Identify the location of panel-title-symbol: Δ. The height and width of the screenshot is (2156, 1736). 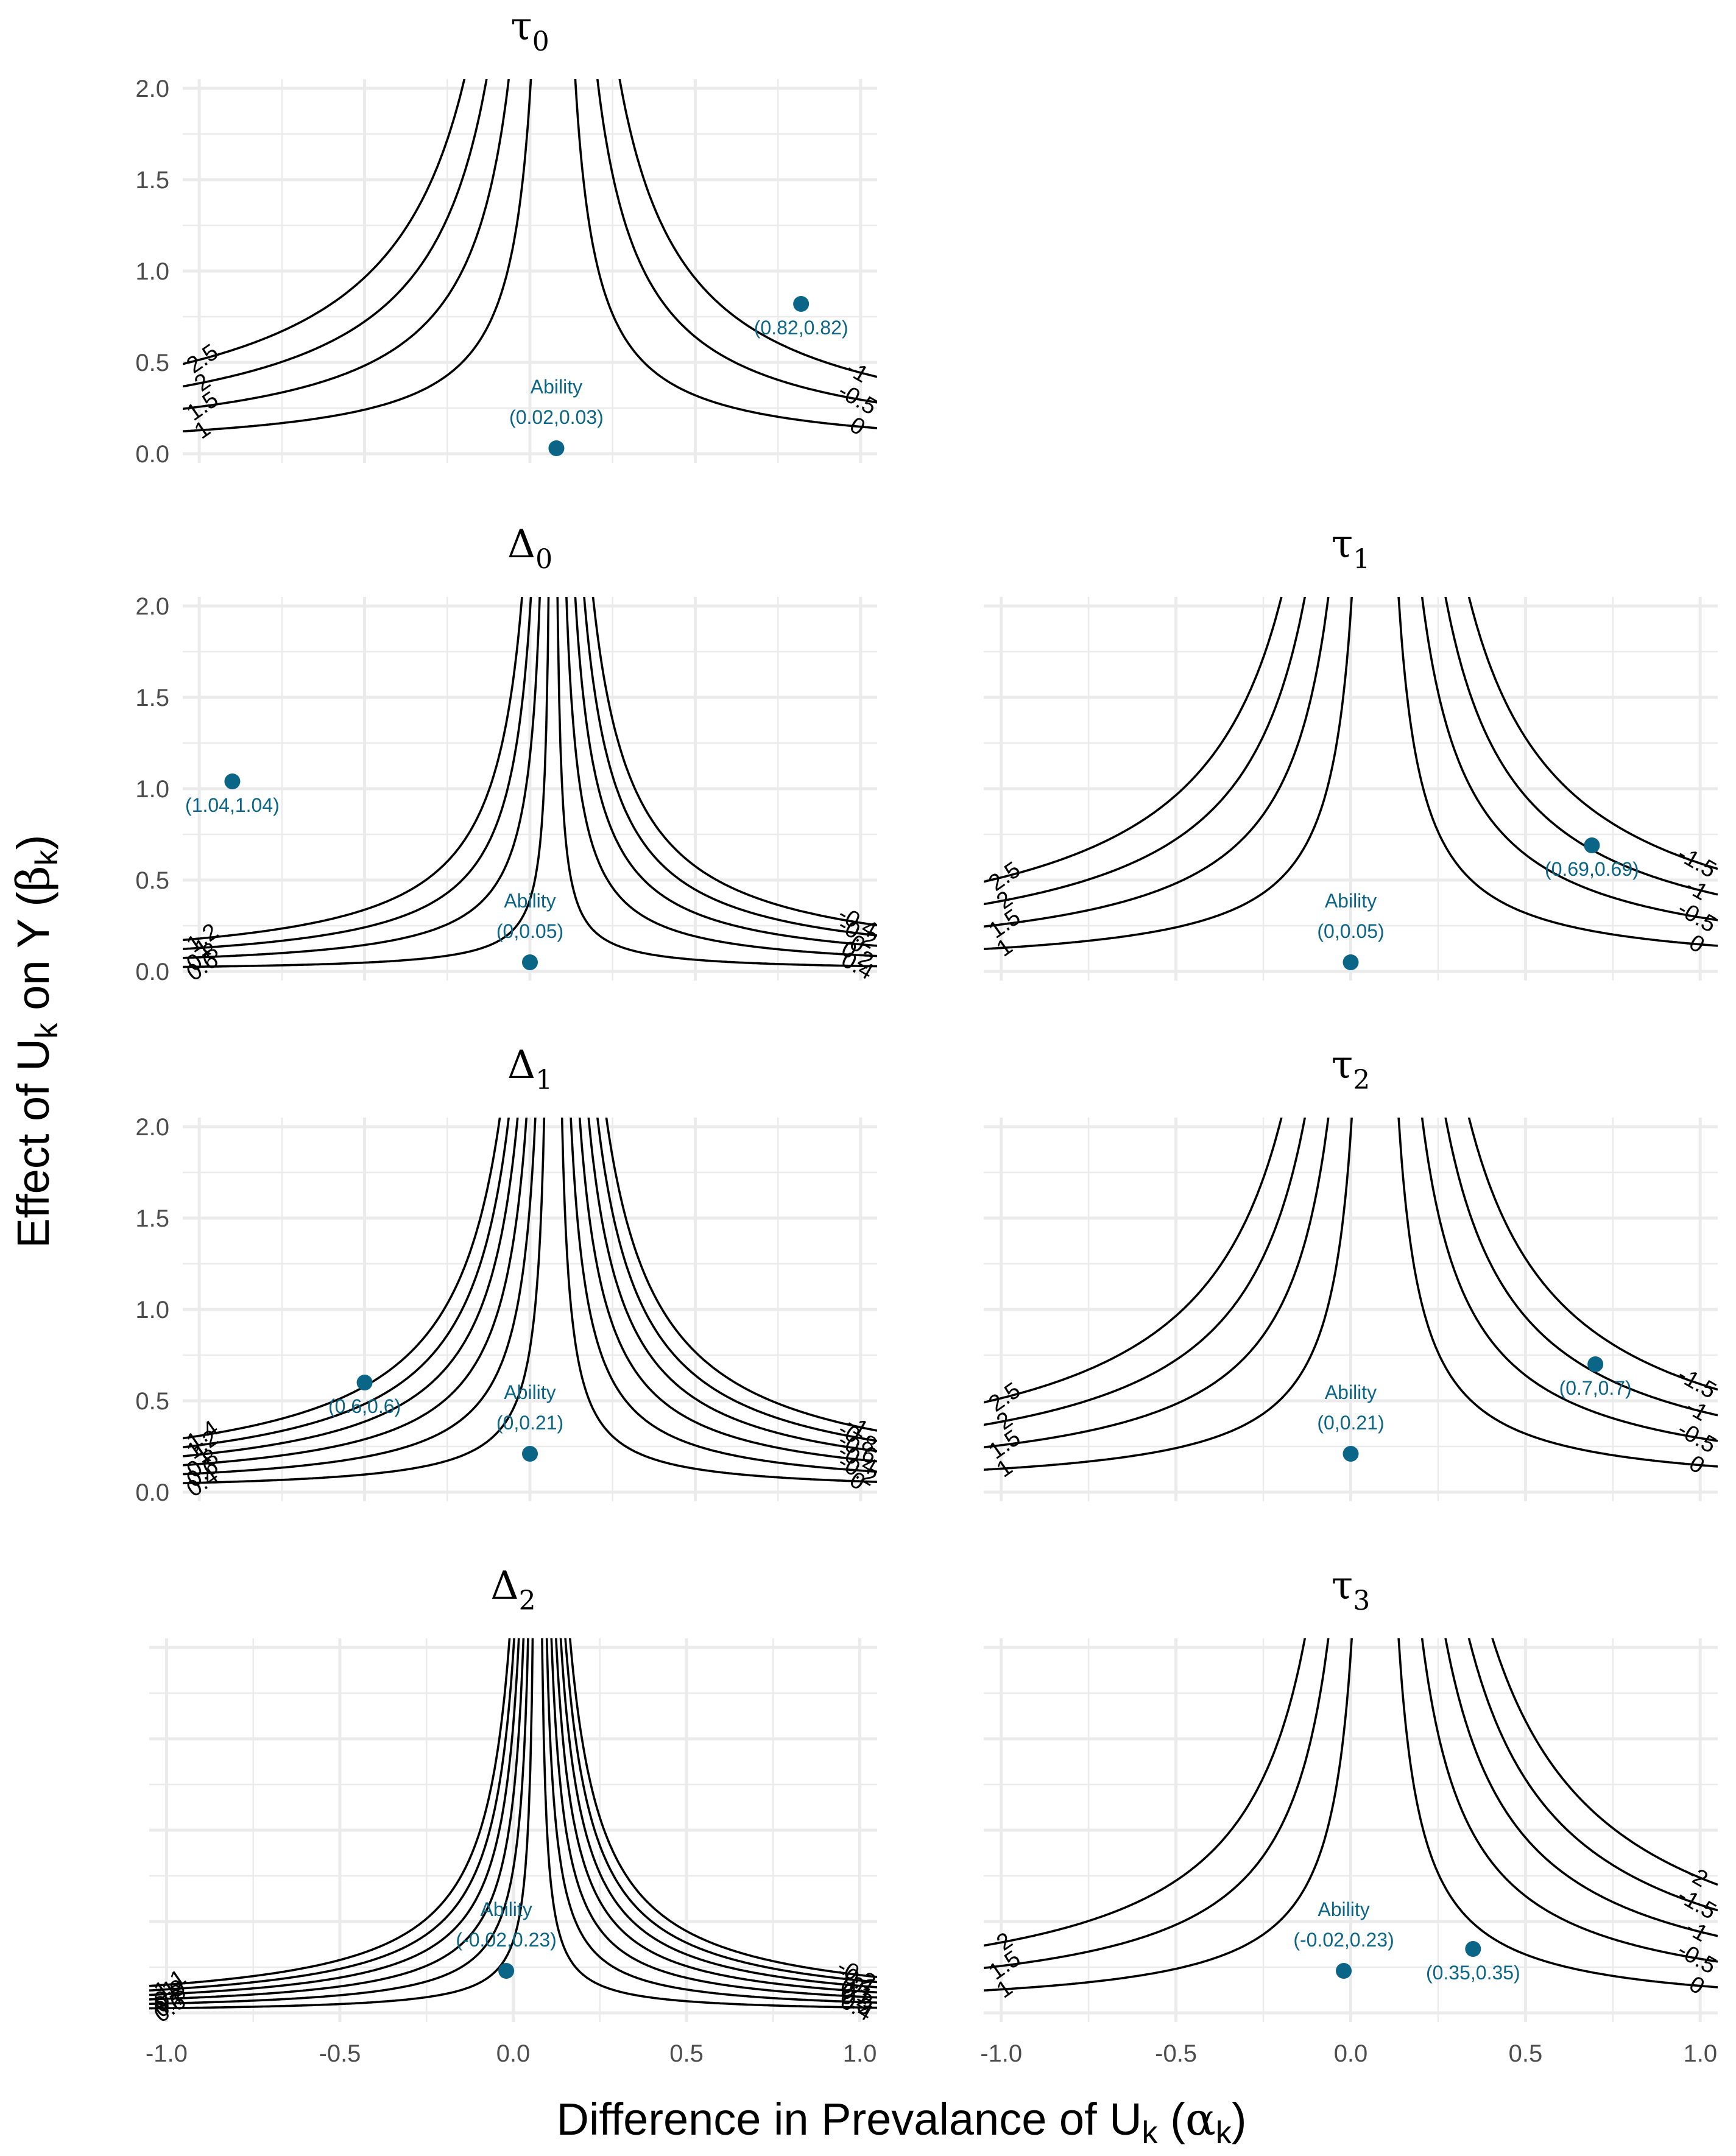
(521, 544).